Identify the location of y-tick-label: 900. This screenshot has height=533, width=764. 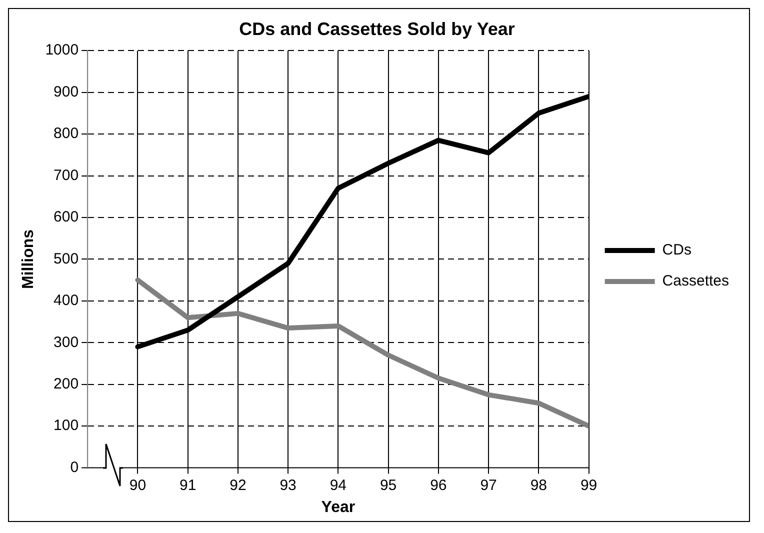
(66, 91).